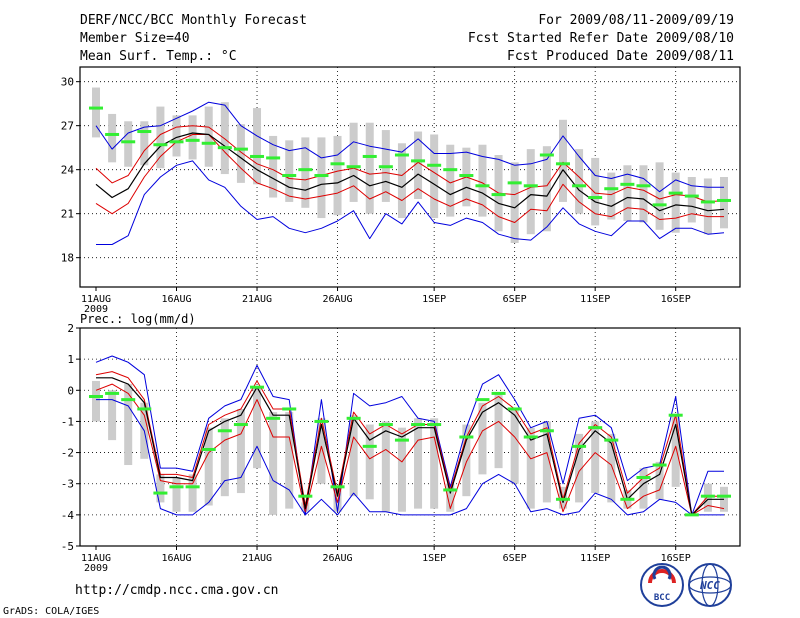 Image resolution: width=800 pixels, height=618 pixels. I want to click on ncc-logo: NCC, so click(710, 585).